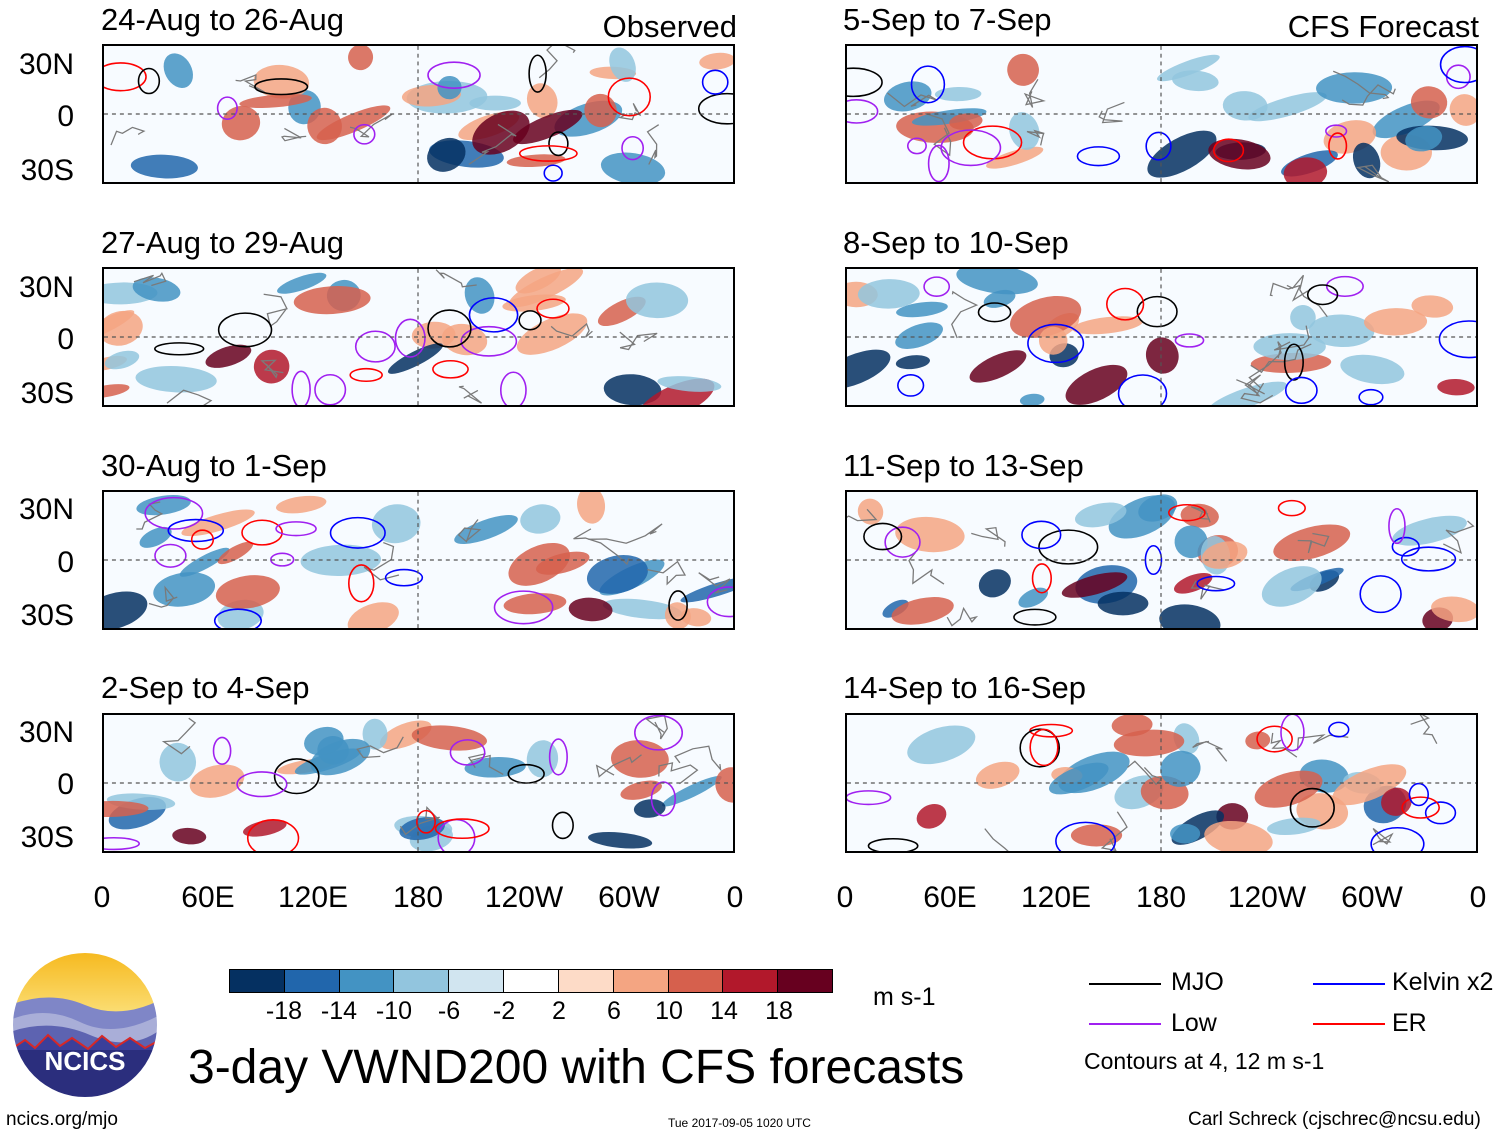 Image resolution: width=1510 pixels, height=1137 pixels. I want to click on colorbar-tick: -2, so click(504, 1011).